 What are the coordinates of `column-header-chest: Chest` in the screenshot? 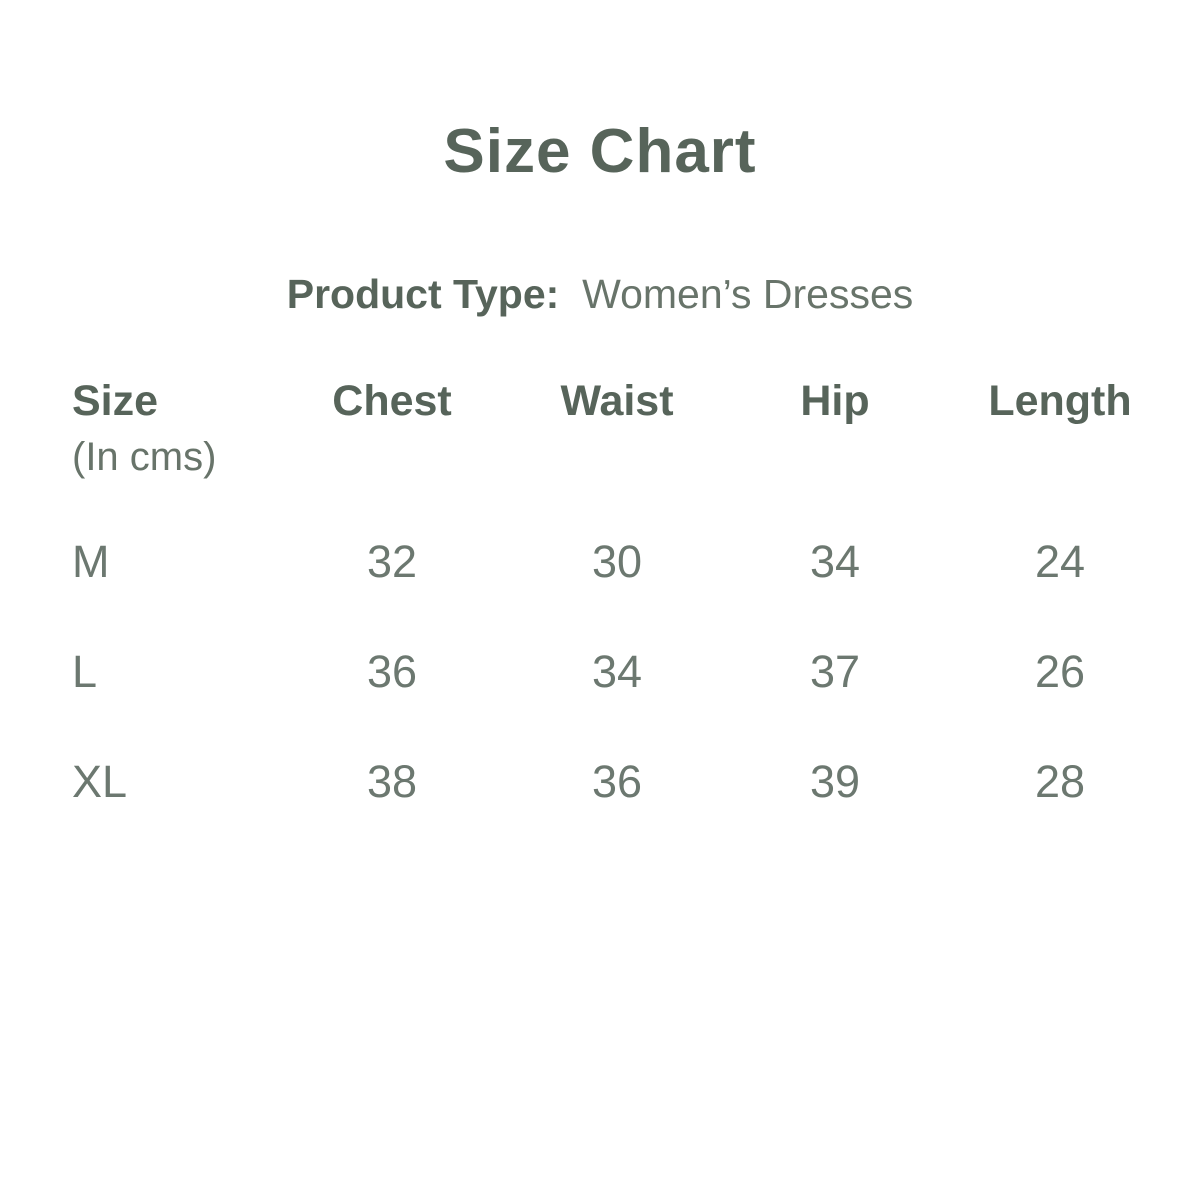 It's located at (392, 401).